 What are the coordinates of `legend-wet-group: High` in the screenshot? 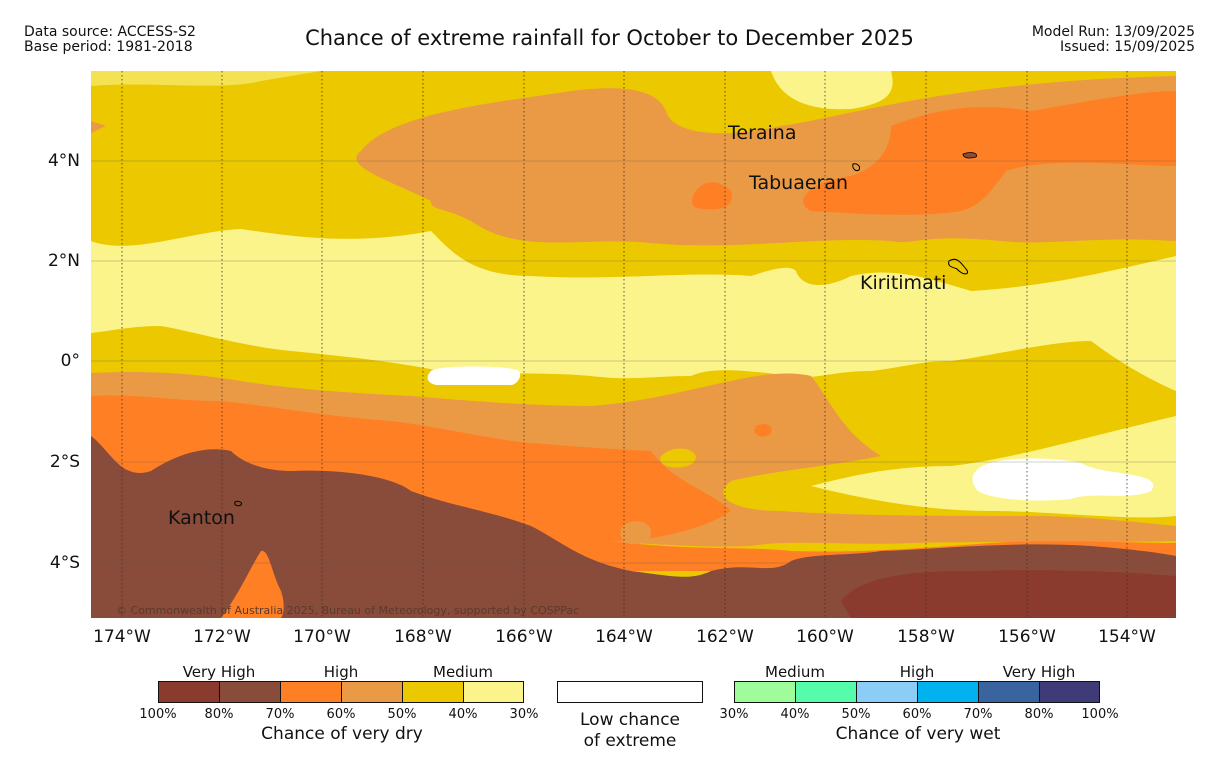 It's located at (917, 672).